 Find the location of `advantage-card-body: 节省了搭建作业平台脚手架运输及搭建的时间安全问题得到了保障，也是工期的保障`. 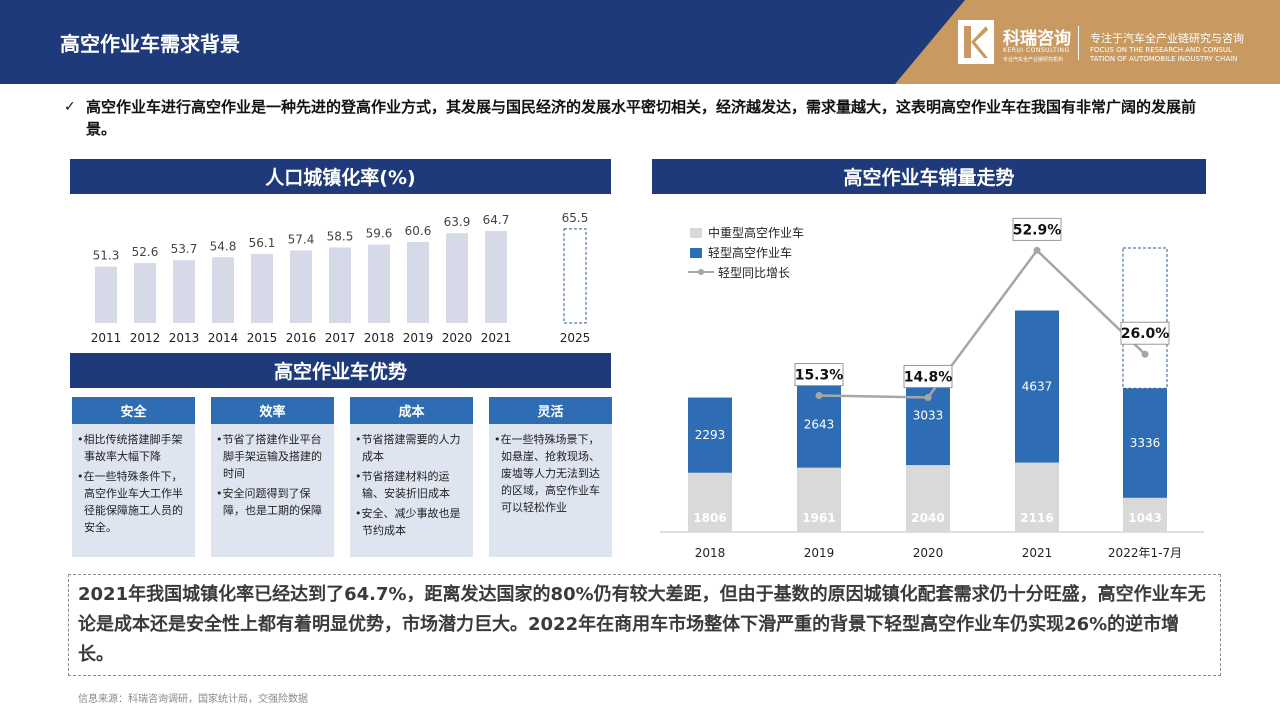

advantage-card-body: 节省了搭建作业平台脚手架运输及搭建的时间安全问题得到了保障，也是工期的保障 is located at coordinates (272, 490).